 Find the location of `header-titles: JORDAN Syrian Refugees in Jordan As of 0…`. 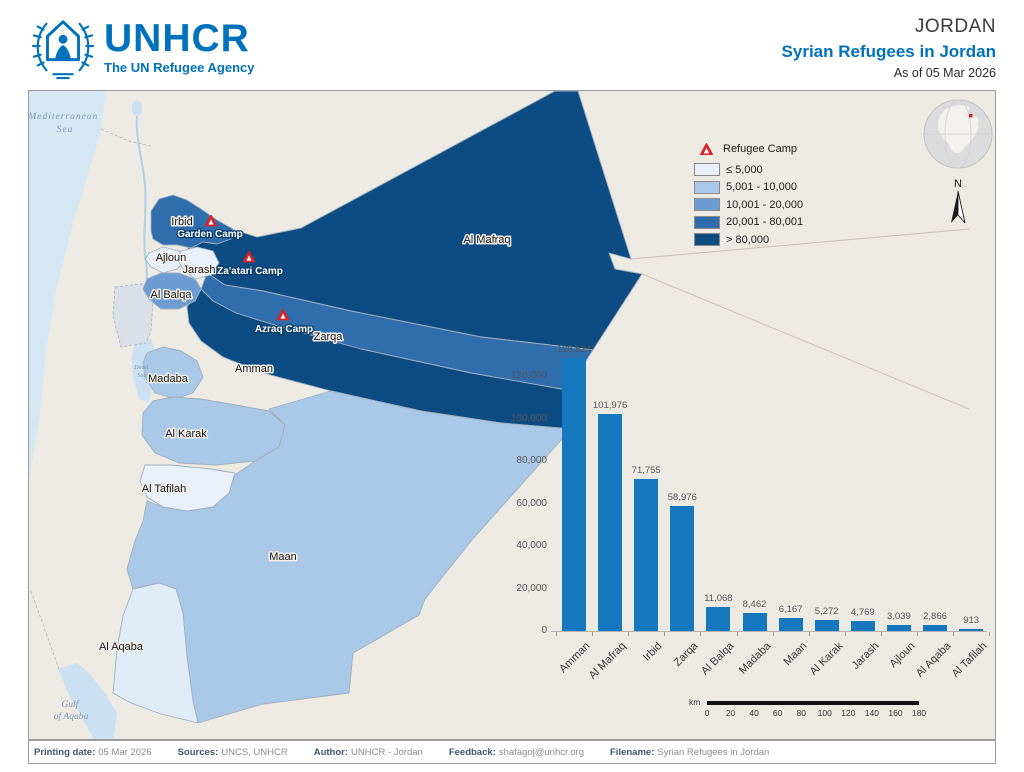

header-titles: JORDAN Syrian Refugees in Jordan As of 0… is located at coordinates (889, 48).